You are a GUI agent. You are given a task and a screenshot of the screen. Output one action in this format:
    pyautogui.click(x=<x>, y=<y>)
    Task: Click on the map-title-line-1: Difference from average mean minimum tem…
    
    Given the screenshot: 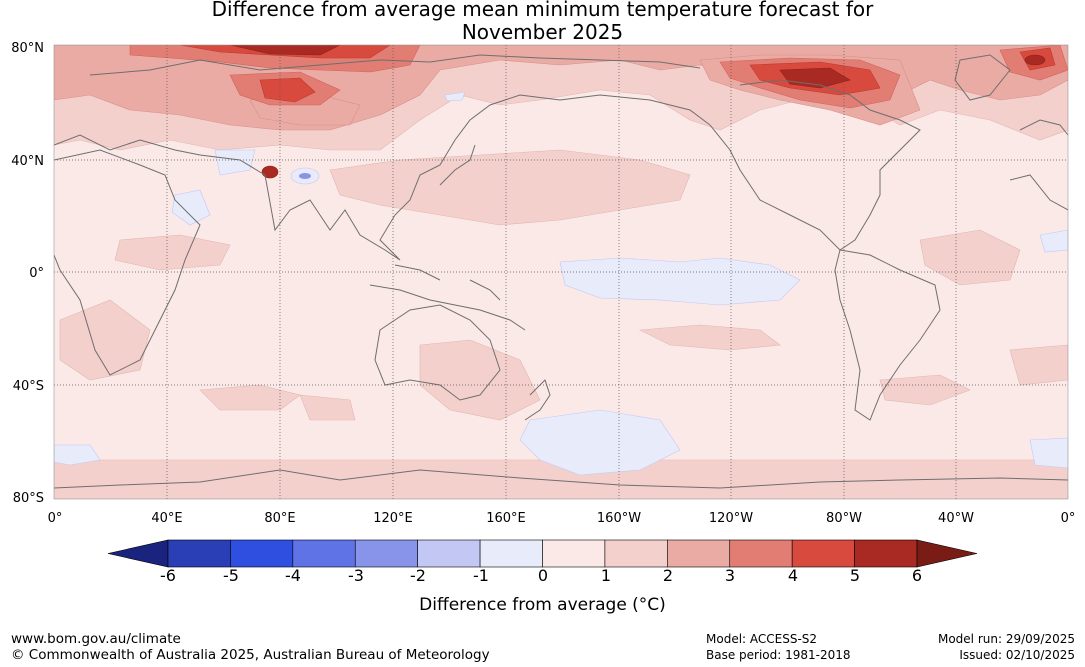 What is the action you would take?
    pyautogui.click(x=542, y=10)
    